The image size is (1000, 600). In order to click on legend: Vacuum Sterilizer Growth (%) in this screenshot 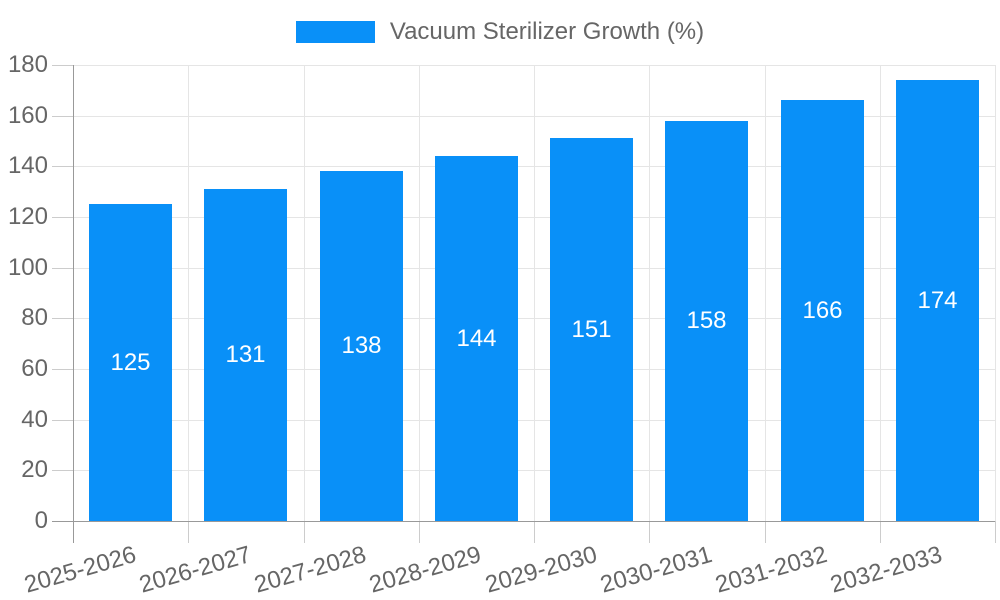, I will do `click(500, 32)`.